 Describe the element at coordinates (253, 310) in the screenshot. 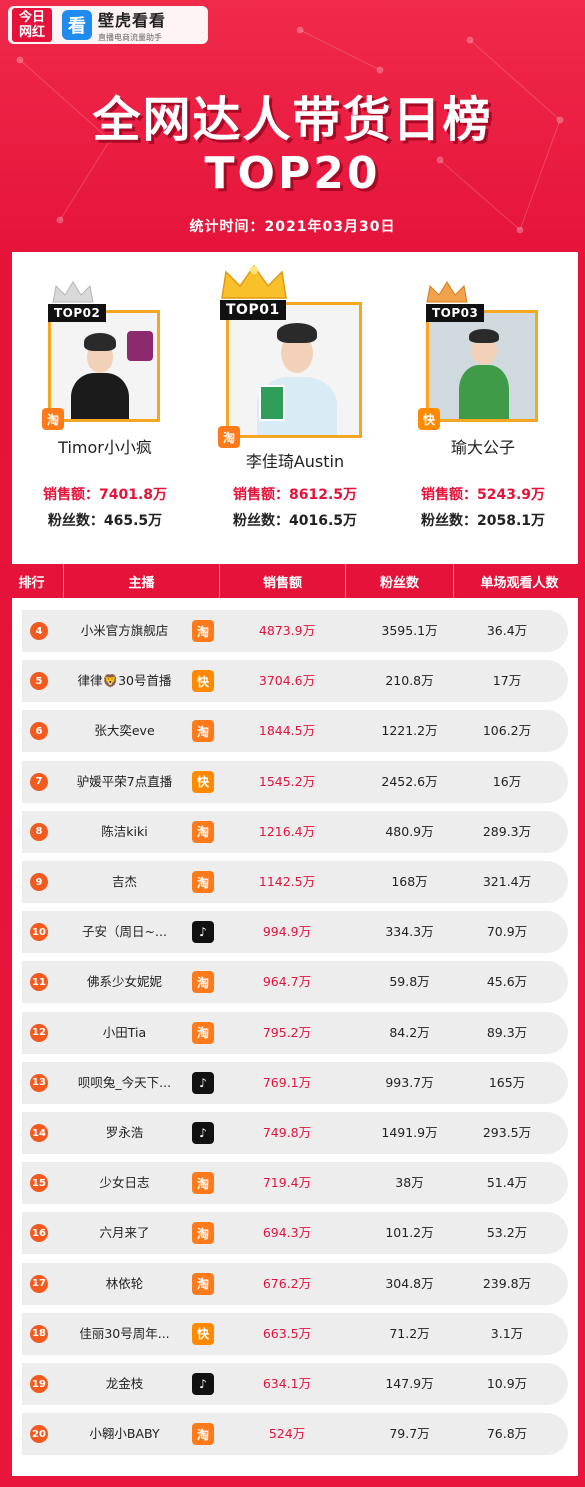

I see `rank-badge-top01: TOP01` at that location.